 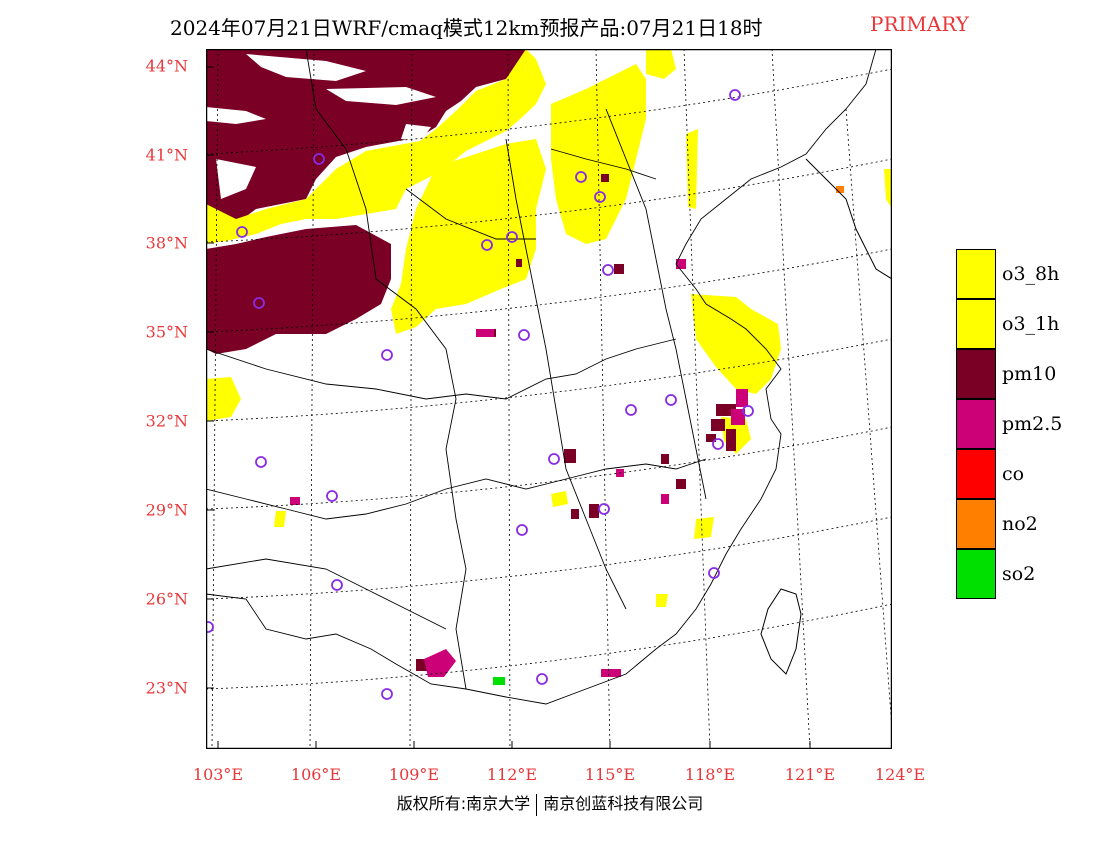 What do you see at coordinates (166, 421) in the screenshot?
I see `lat-label-32: 32°N` at bounding box center [166, 421].